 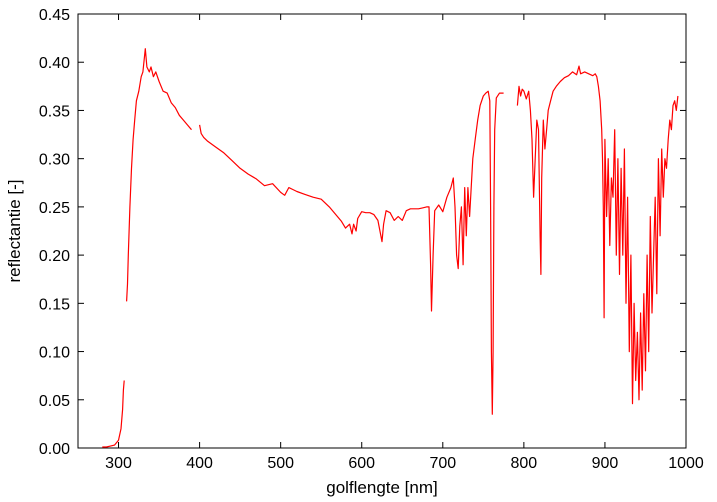 I want to click on x-axis-title: golflengte [nm], so click(x=382, y=487).